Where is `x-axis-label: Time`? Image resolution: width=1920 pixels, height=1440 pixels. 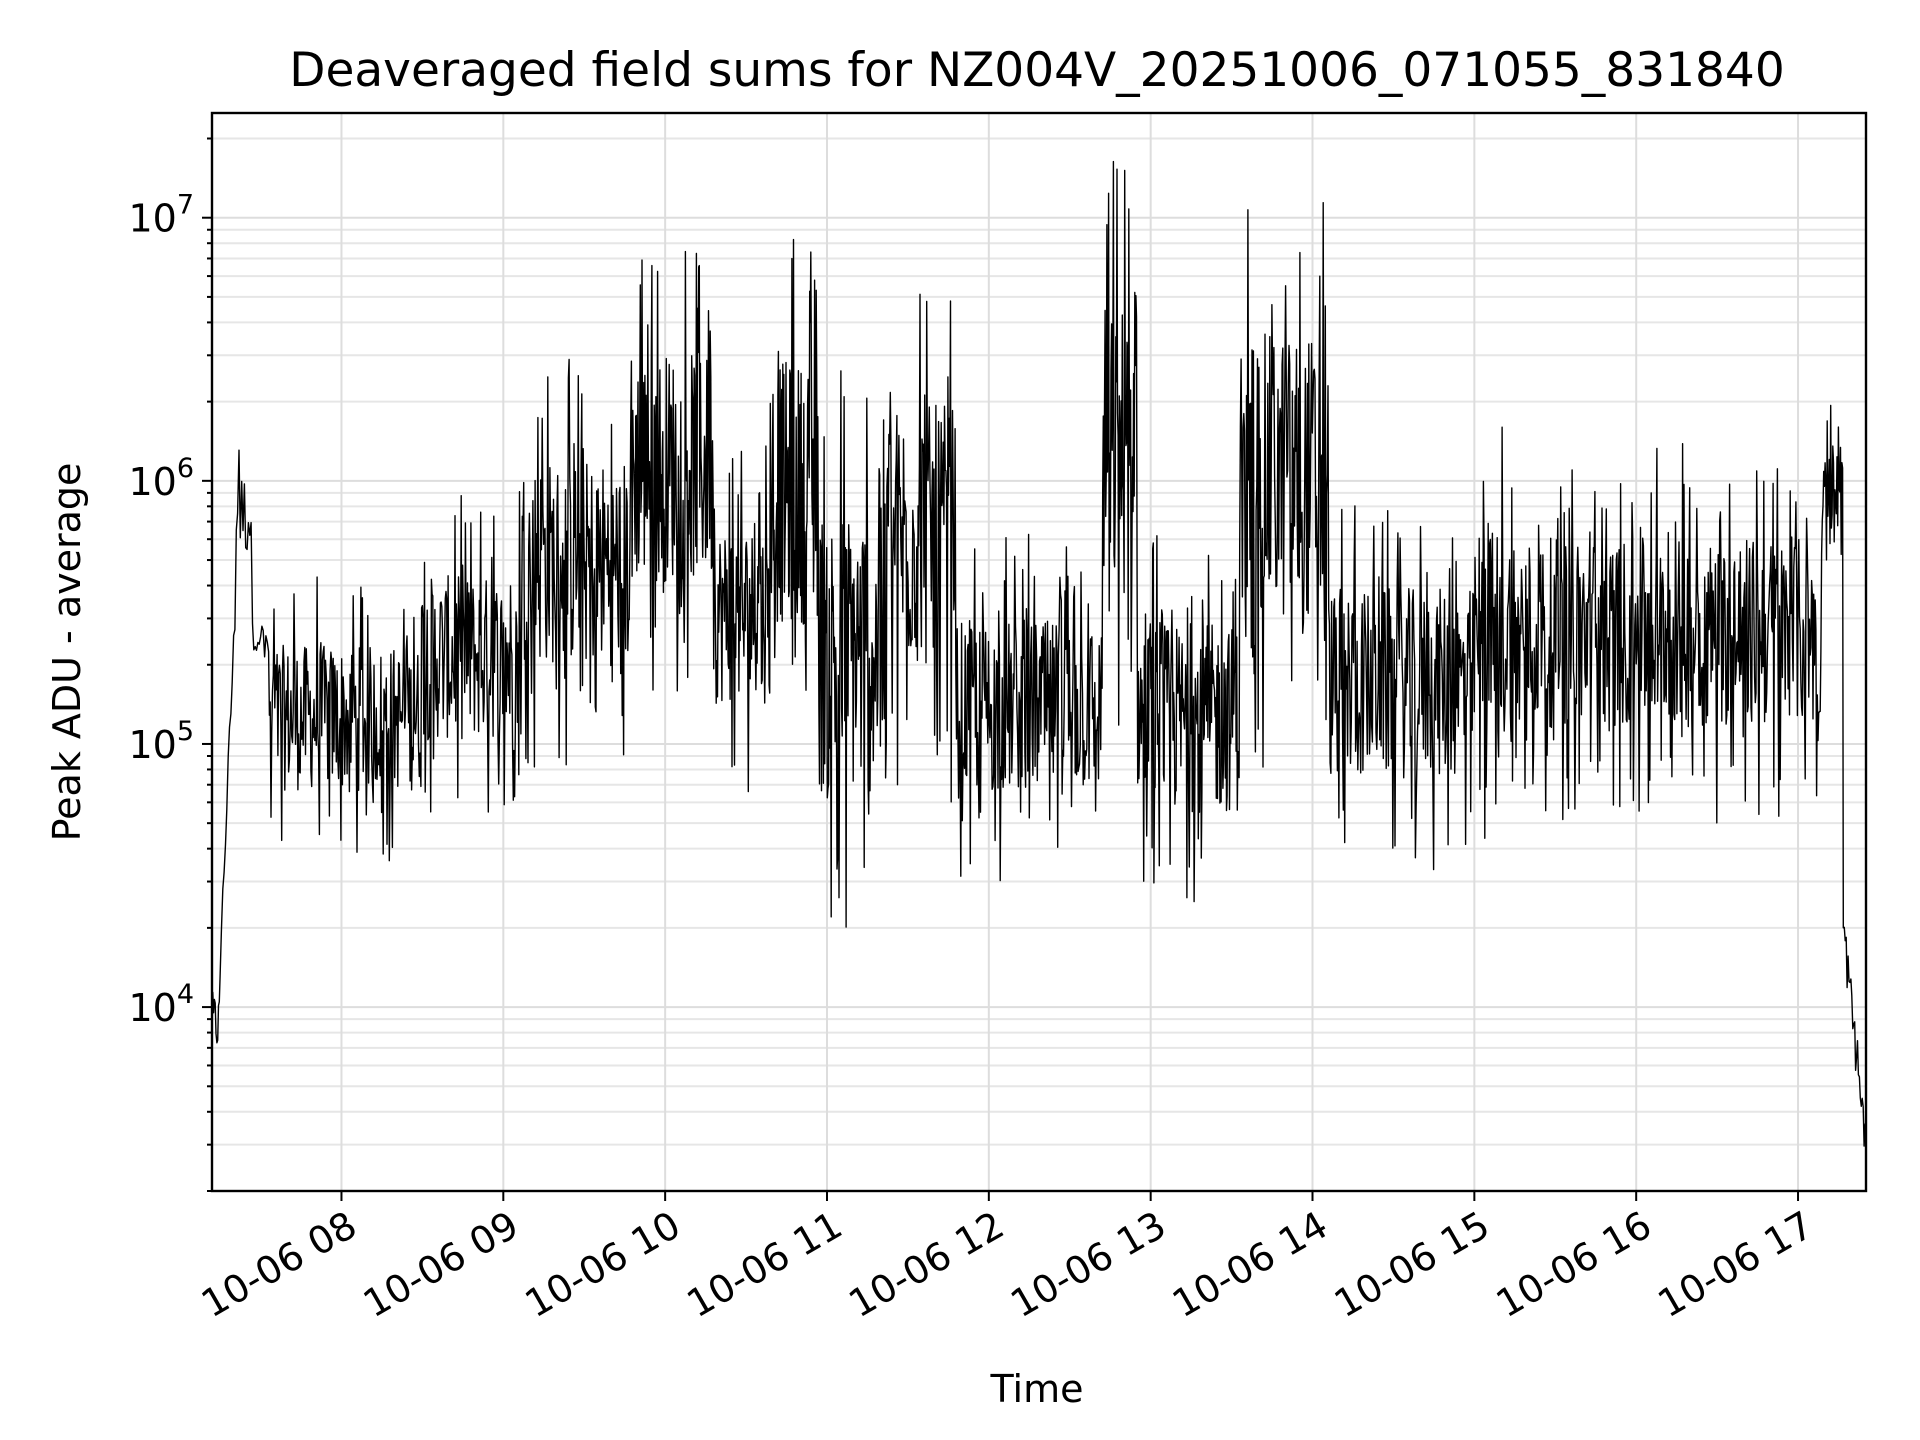
x-axis-label: Time is located at coordinates (1037, 1389).